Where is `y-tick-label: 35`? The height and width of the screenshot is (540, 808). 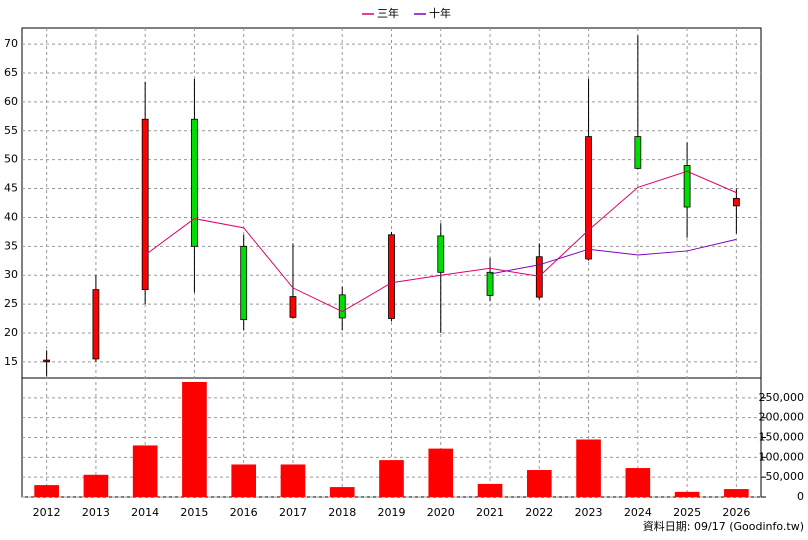 y-tick-label: 35 is located at coordinates (11, 245).